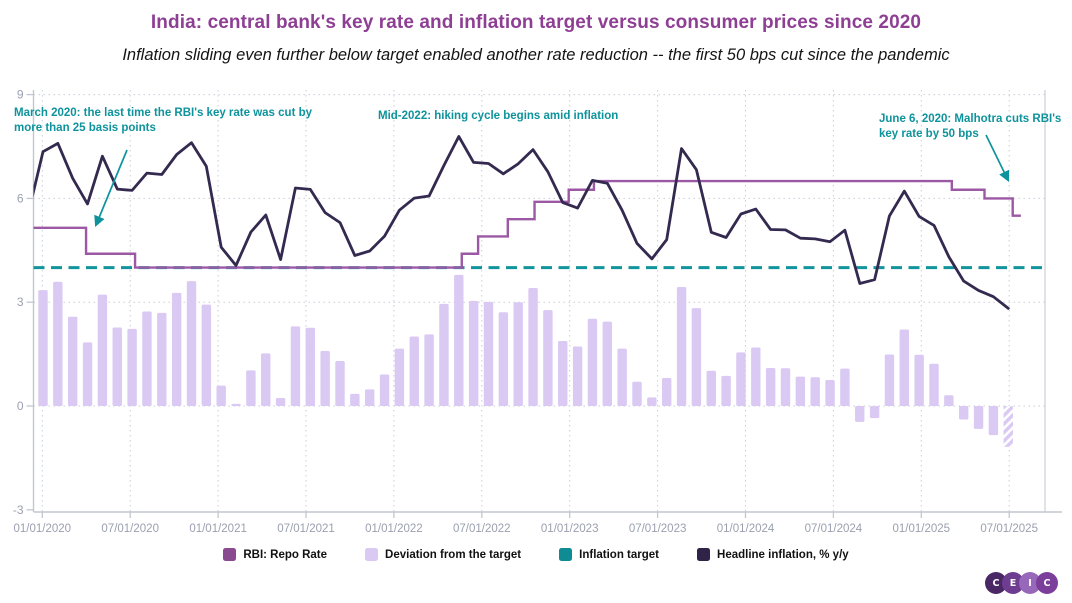  What do you see at coordinates (453, 554) in the screenshot?
I see `legend-label: Deviation from the target` at bounding box center [453, 554].